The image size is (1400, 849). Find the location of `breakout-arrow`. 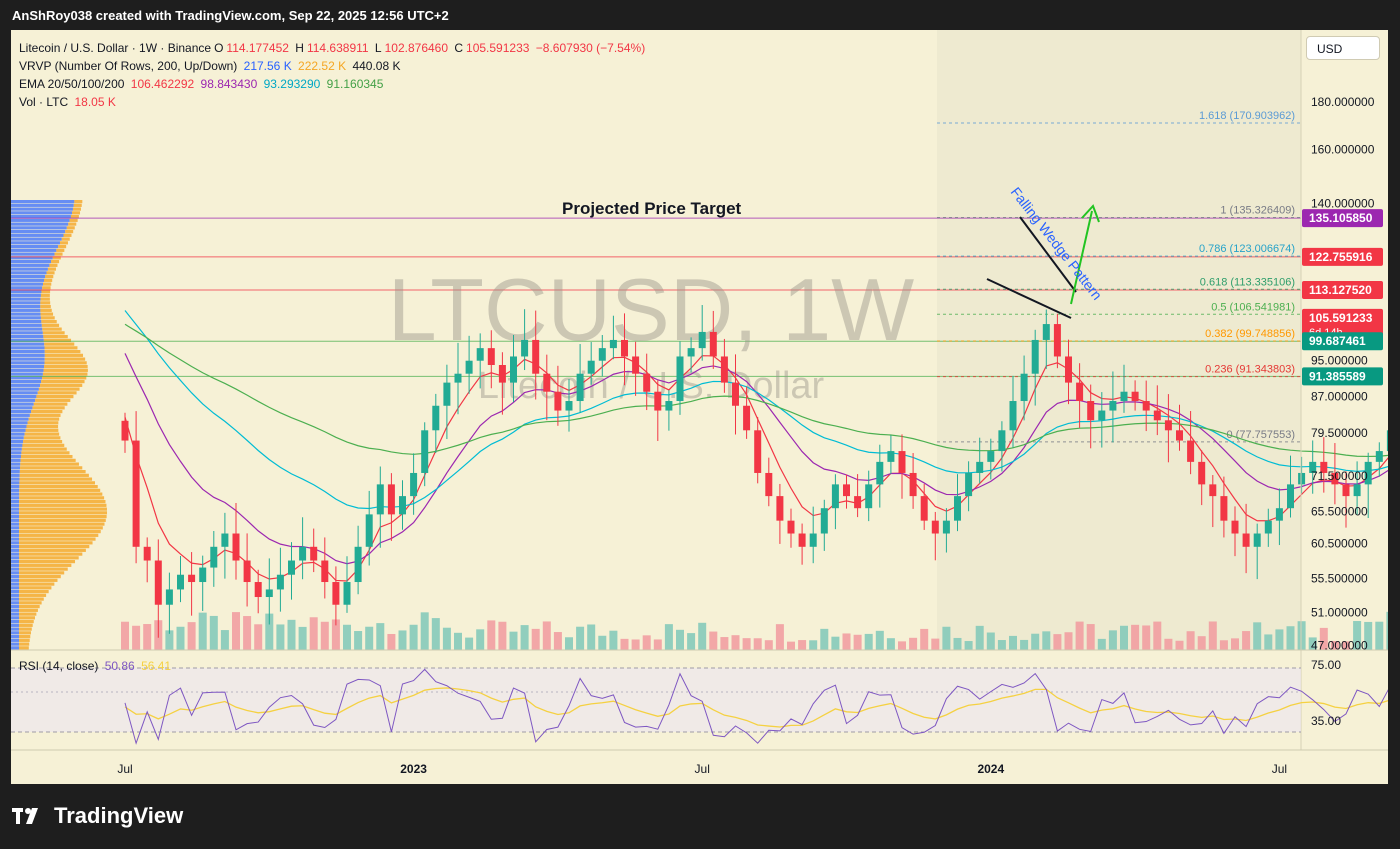

breakout-arrow is located at coordinates (1081, 257).